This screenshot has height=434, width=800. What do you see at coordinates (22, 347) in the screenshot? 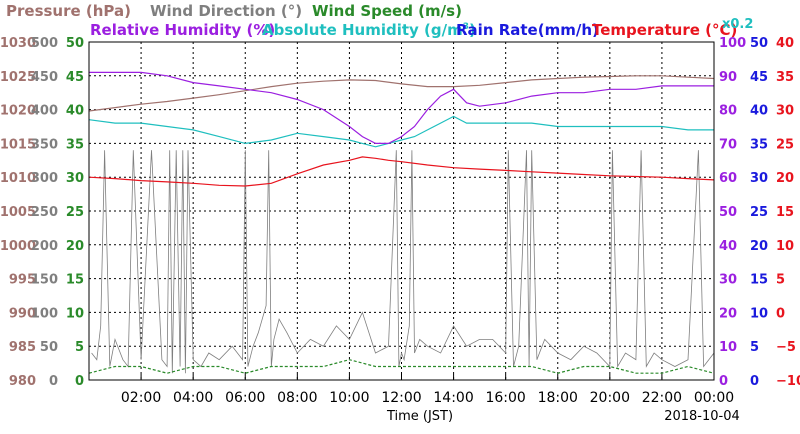
I see `y-tick-label-pressure: 985` at bounding box center [22, 347].